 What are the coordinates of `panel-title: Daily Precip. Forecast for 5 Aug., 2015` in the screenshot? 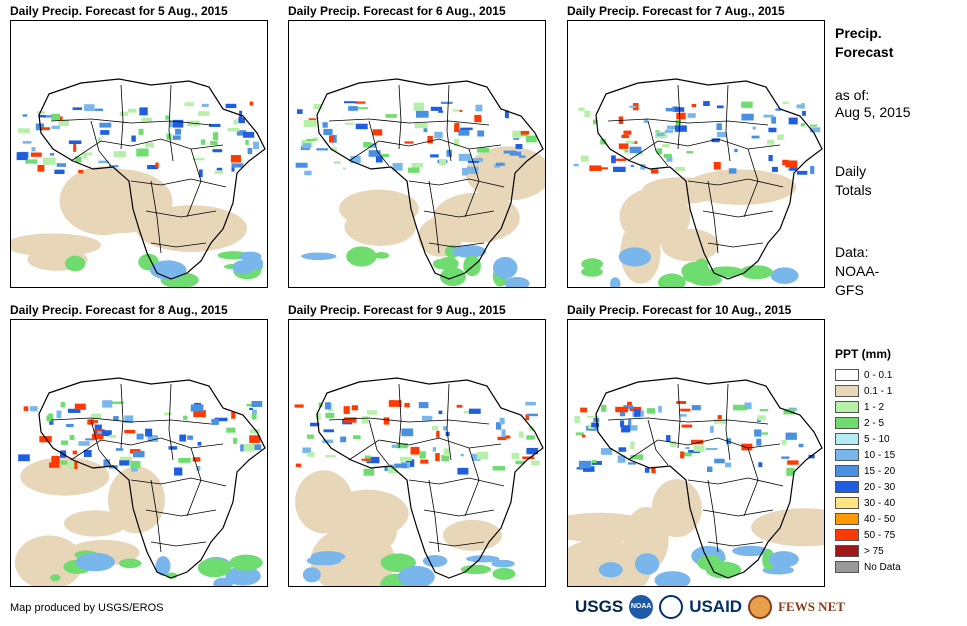 It's located at (119, 11).